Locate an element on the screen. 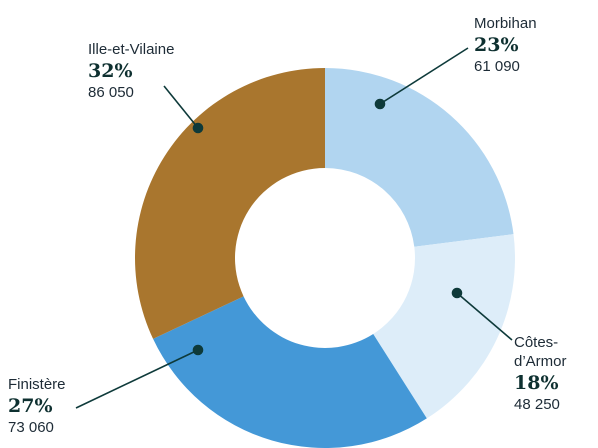 The image size is (598, 448). percent-label: 23% is located at coordinates (496, 45).